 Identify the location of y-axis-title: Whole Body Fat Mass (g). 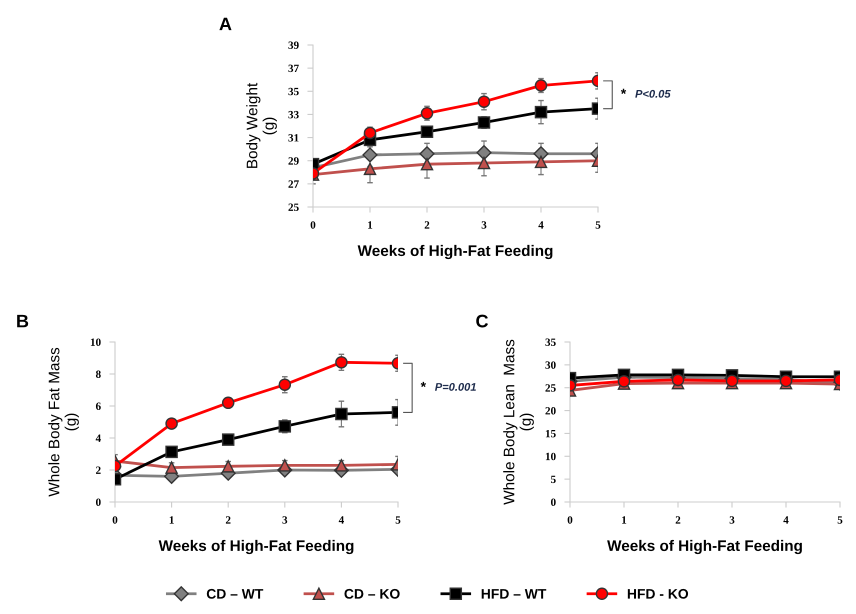
(63, 422).